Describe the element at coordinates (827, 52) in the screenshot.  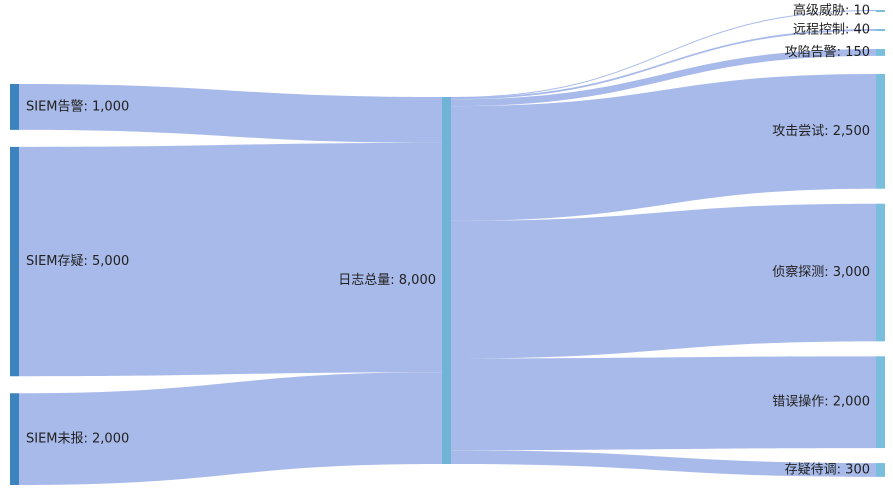
I see `node-label-compromise: 攻陷告警: 150` at that location.